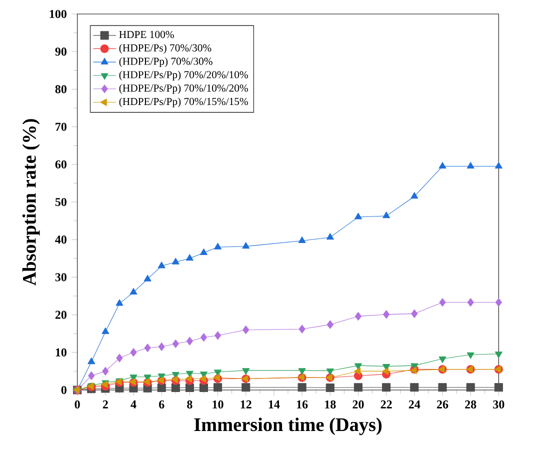 The height and width of the screenshot is (454, 536). Describe the element at coordinates (358, 404) in the screenshot. I see `x-tick-label: 20` at that location.